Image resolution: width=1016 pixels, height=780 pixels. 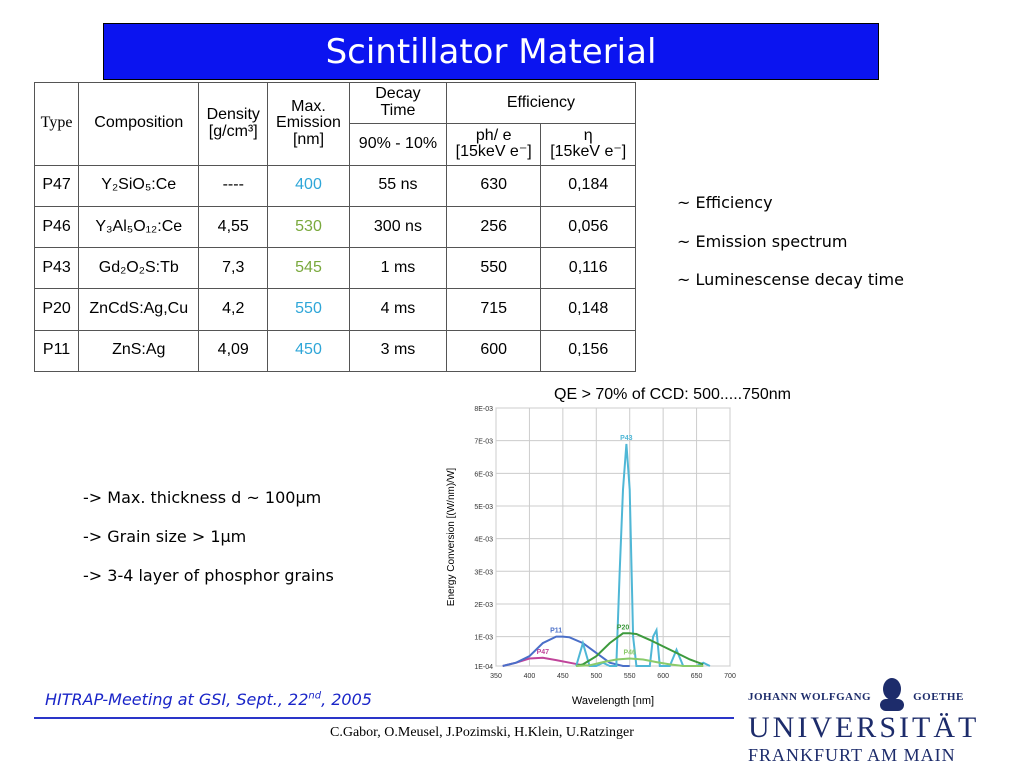 I want to click on table-row: P46 Y₃Al₅O₁₂:Ce 4,55 530 300 ns 256 0,056, so click(x=334, y=227).